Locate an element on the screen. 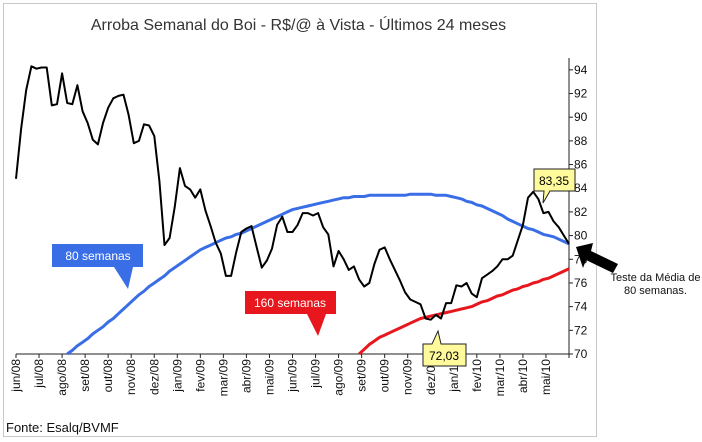 The image size is (702, 442). x-tick-label: nov/09 is located at coordinates (408, 377).